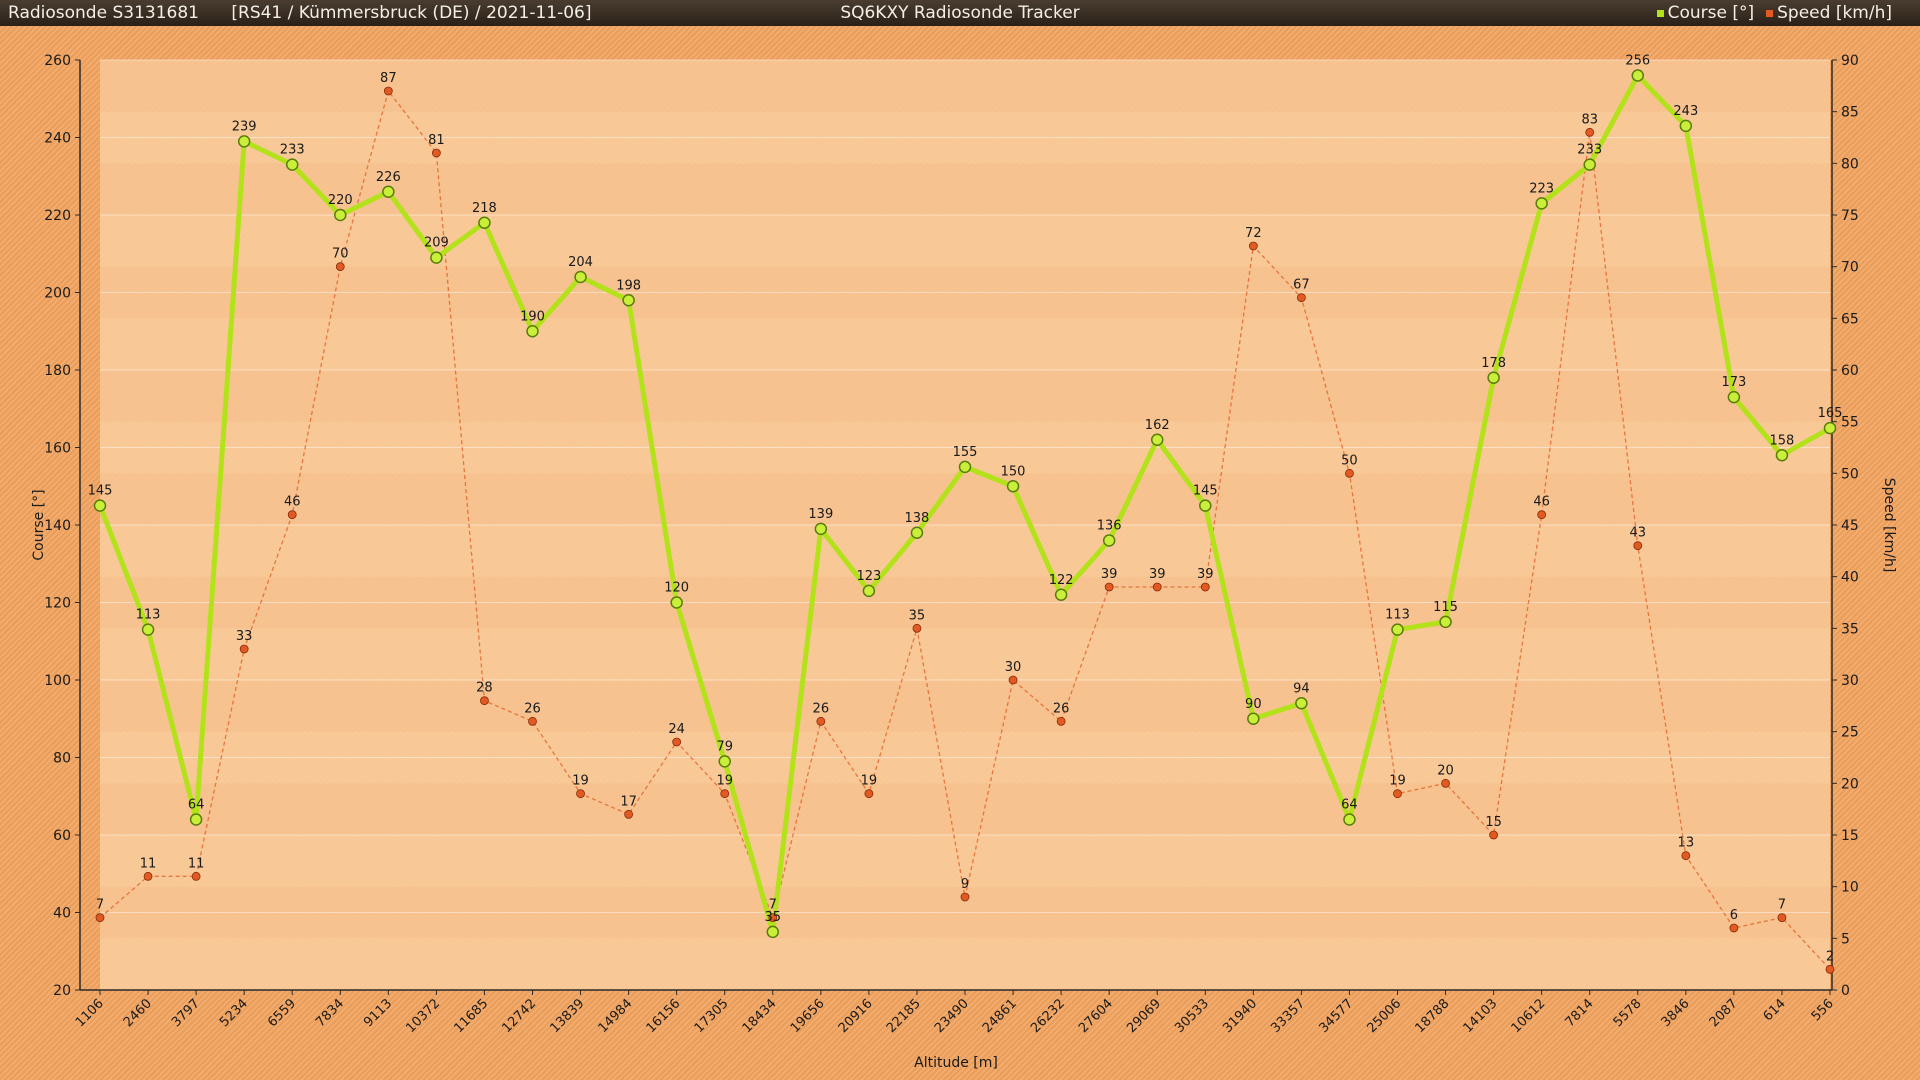 The height and width of the screenshot is (1080, 1920). I want to click on legend: Course [°] Speed [km/h], so click(1774, 13).